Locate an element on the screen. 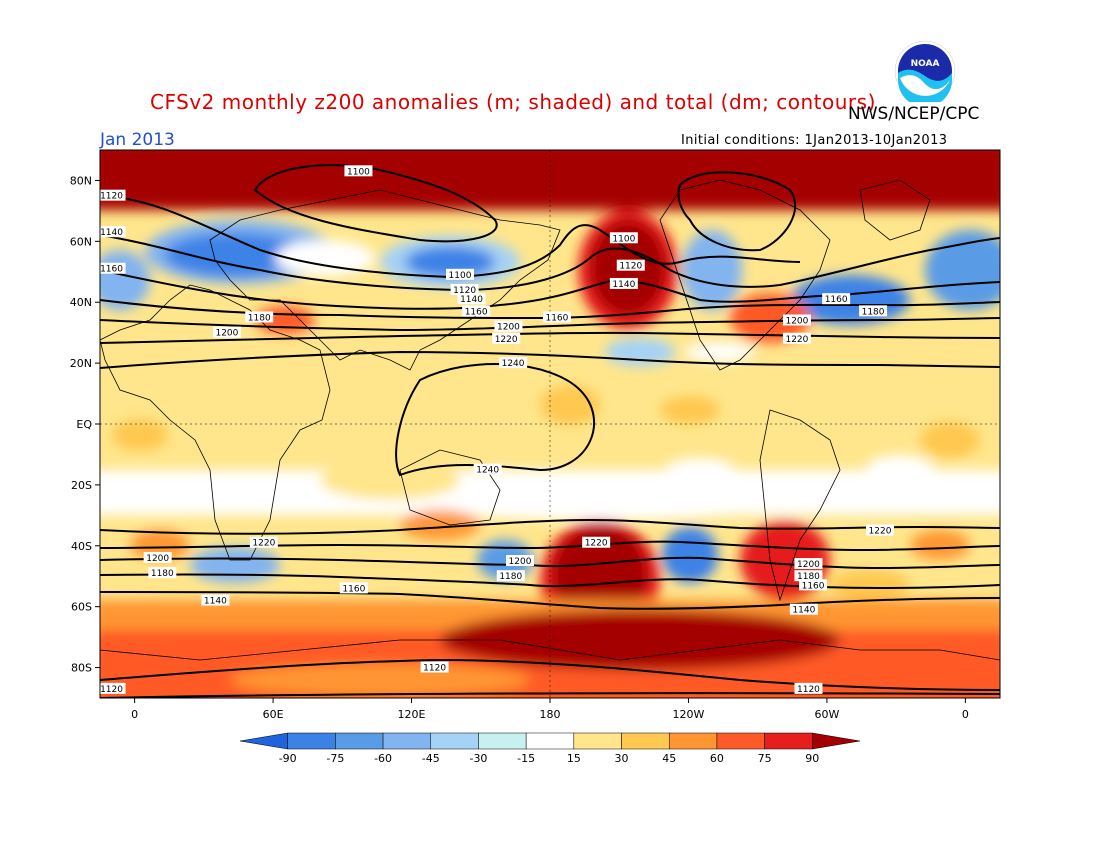  lon-tick-label: 60E is located at coordinates (273, 714).